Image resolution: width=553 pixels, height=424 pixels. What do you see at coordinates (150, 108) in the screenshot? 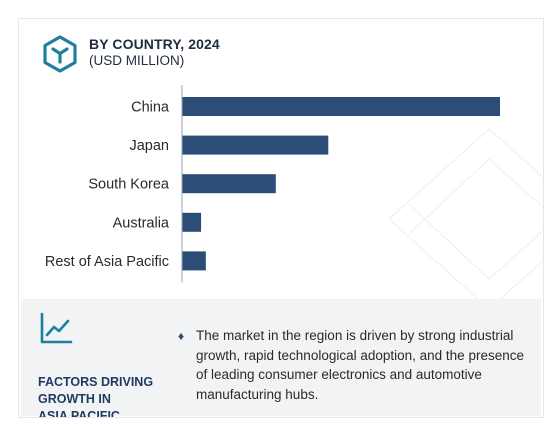
I see `category-label: China` at bounding box center [150, 108].